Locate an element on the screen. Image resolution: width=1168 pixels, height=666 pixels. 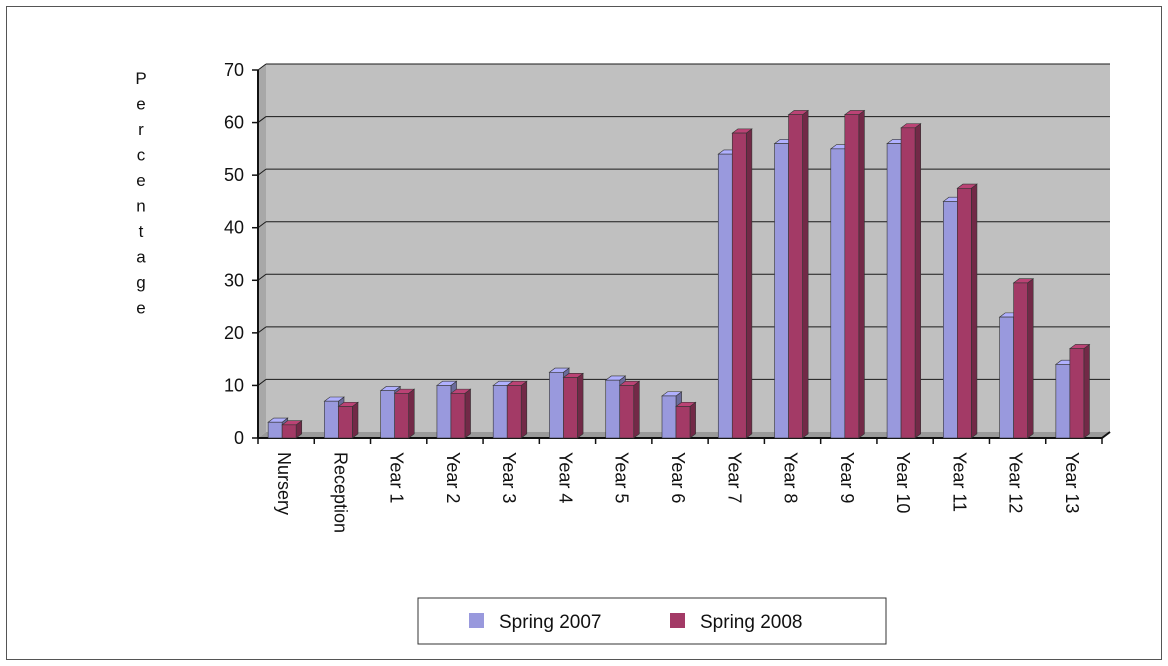
y-axis-label-letter: a is located at coordinates (141, 257).